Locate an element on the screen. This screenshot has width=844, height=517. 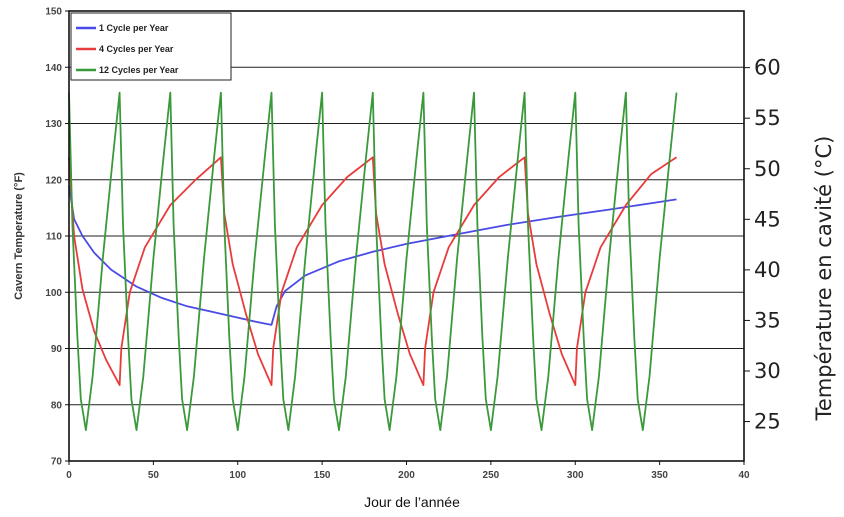
y-right-tick-label-45: 45 is located at coordinates (767, 219).